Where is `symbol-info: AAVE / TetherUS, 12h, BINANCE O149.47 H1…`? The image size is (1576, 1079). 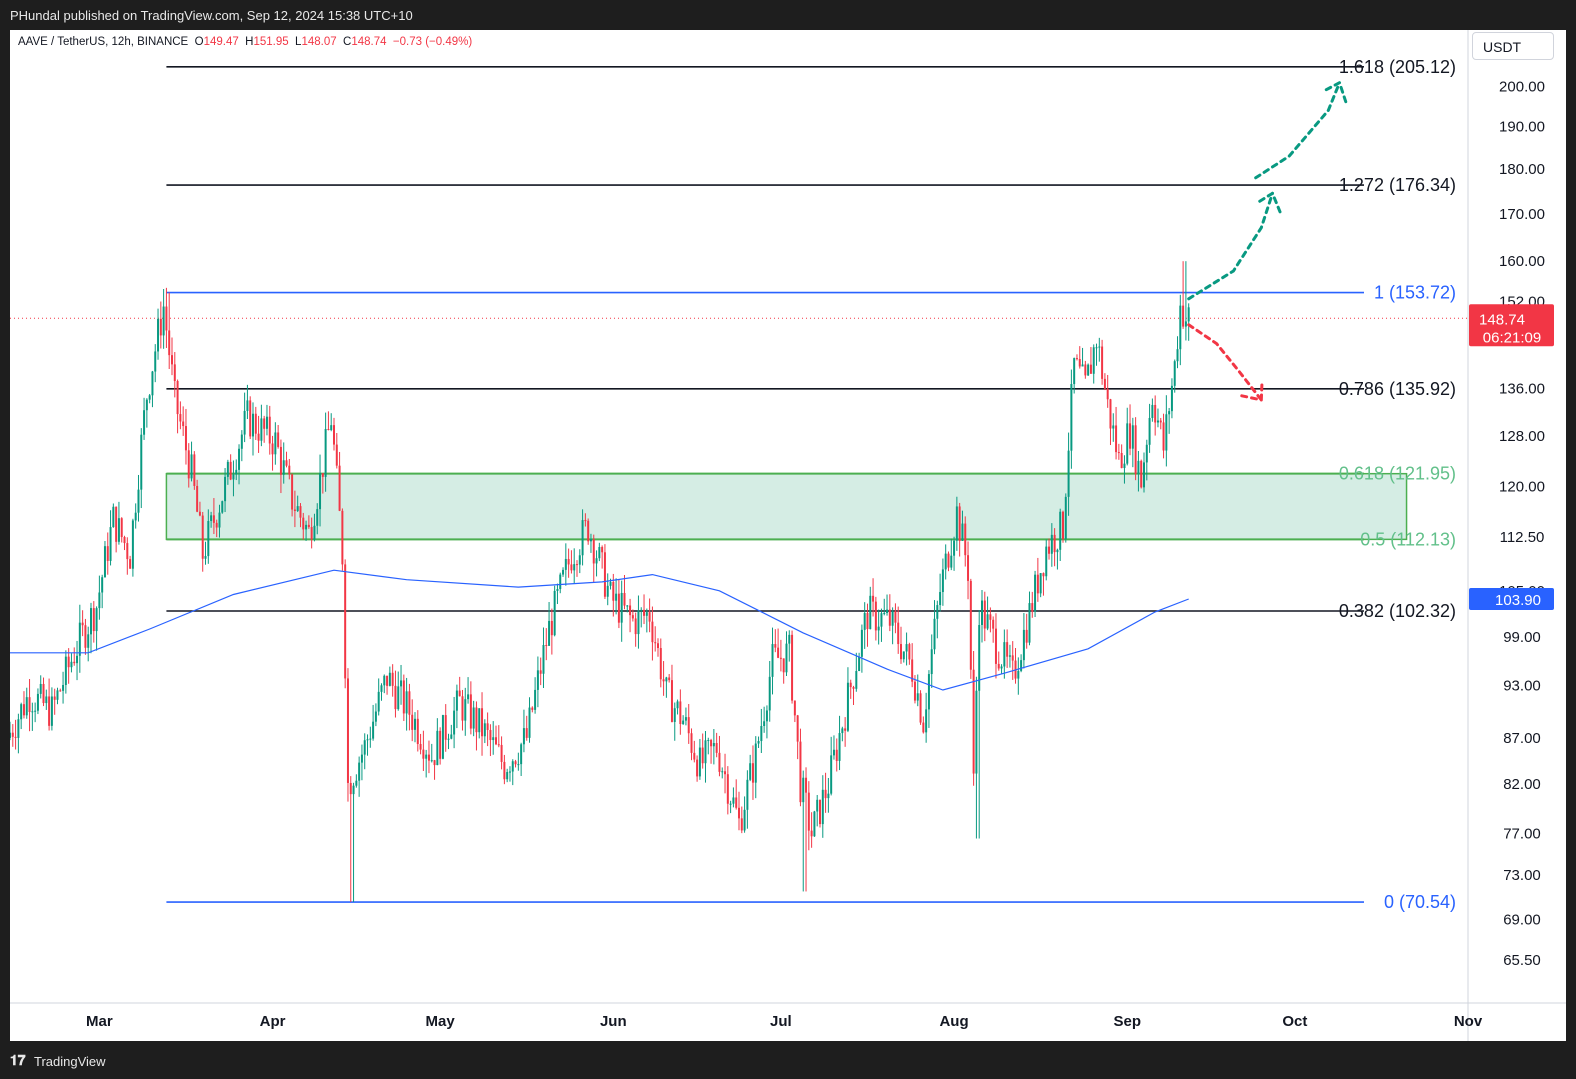 symbol-info: AAVE / TetherUS, 12h, BINANCE O149.47 H1… is located at coordinates (245, 42).